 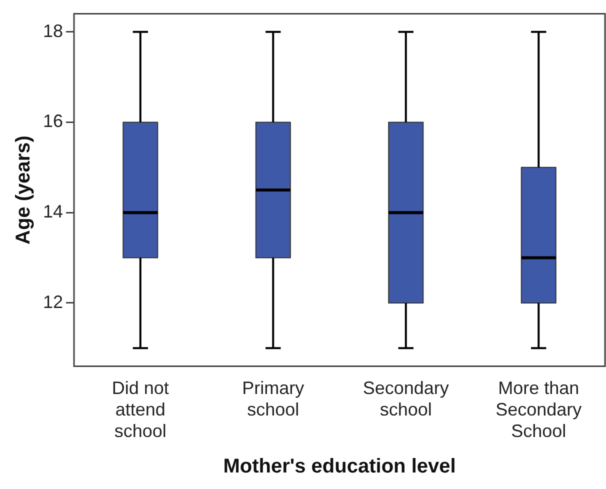 I want to click on x-tick-label: Secondary school, so click(x=405, y=399).